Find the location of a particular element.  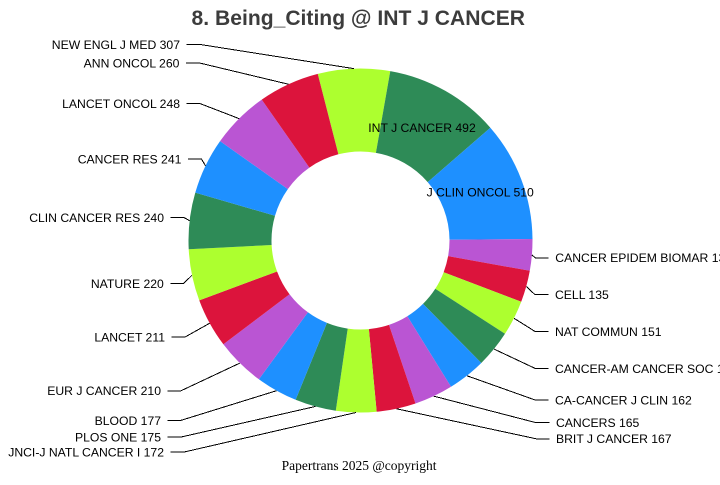

svg-text: EUR J CANCER 210 is located at coordinates (104, 391).